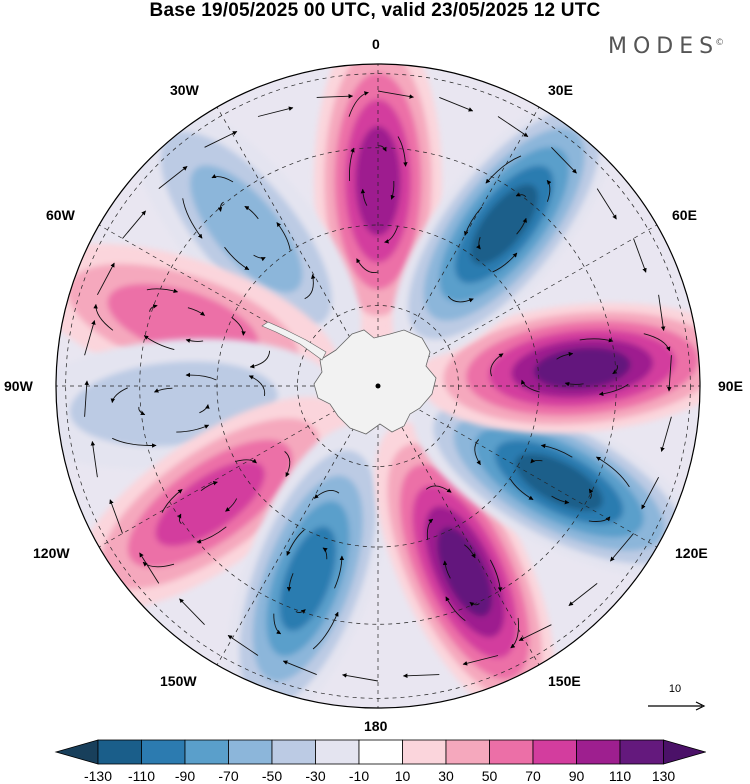  What do you see at coordinates (376, 44) in the screenshot?
I see `lon-label-0: 0` at bounding box center [376, 44].